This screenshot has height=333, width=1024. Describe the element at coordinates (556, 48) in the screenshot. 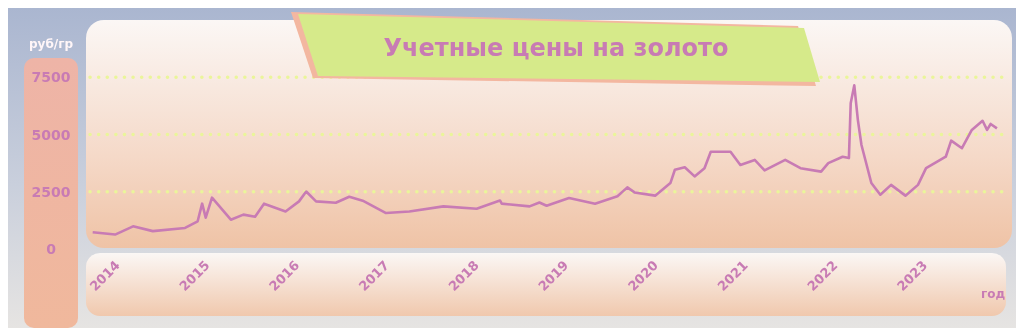

I see `text: Учетные цены на золото` at that location.